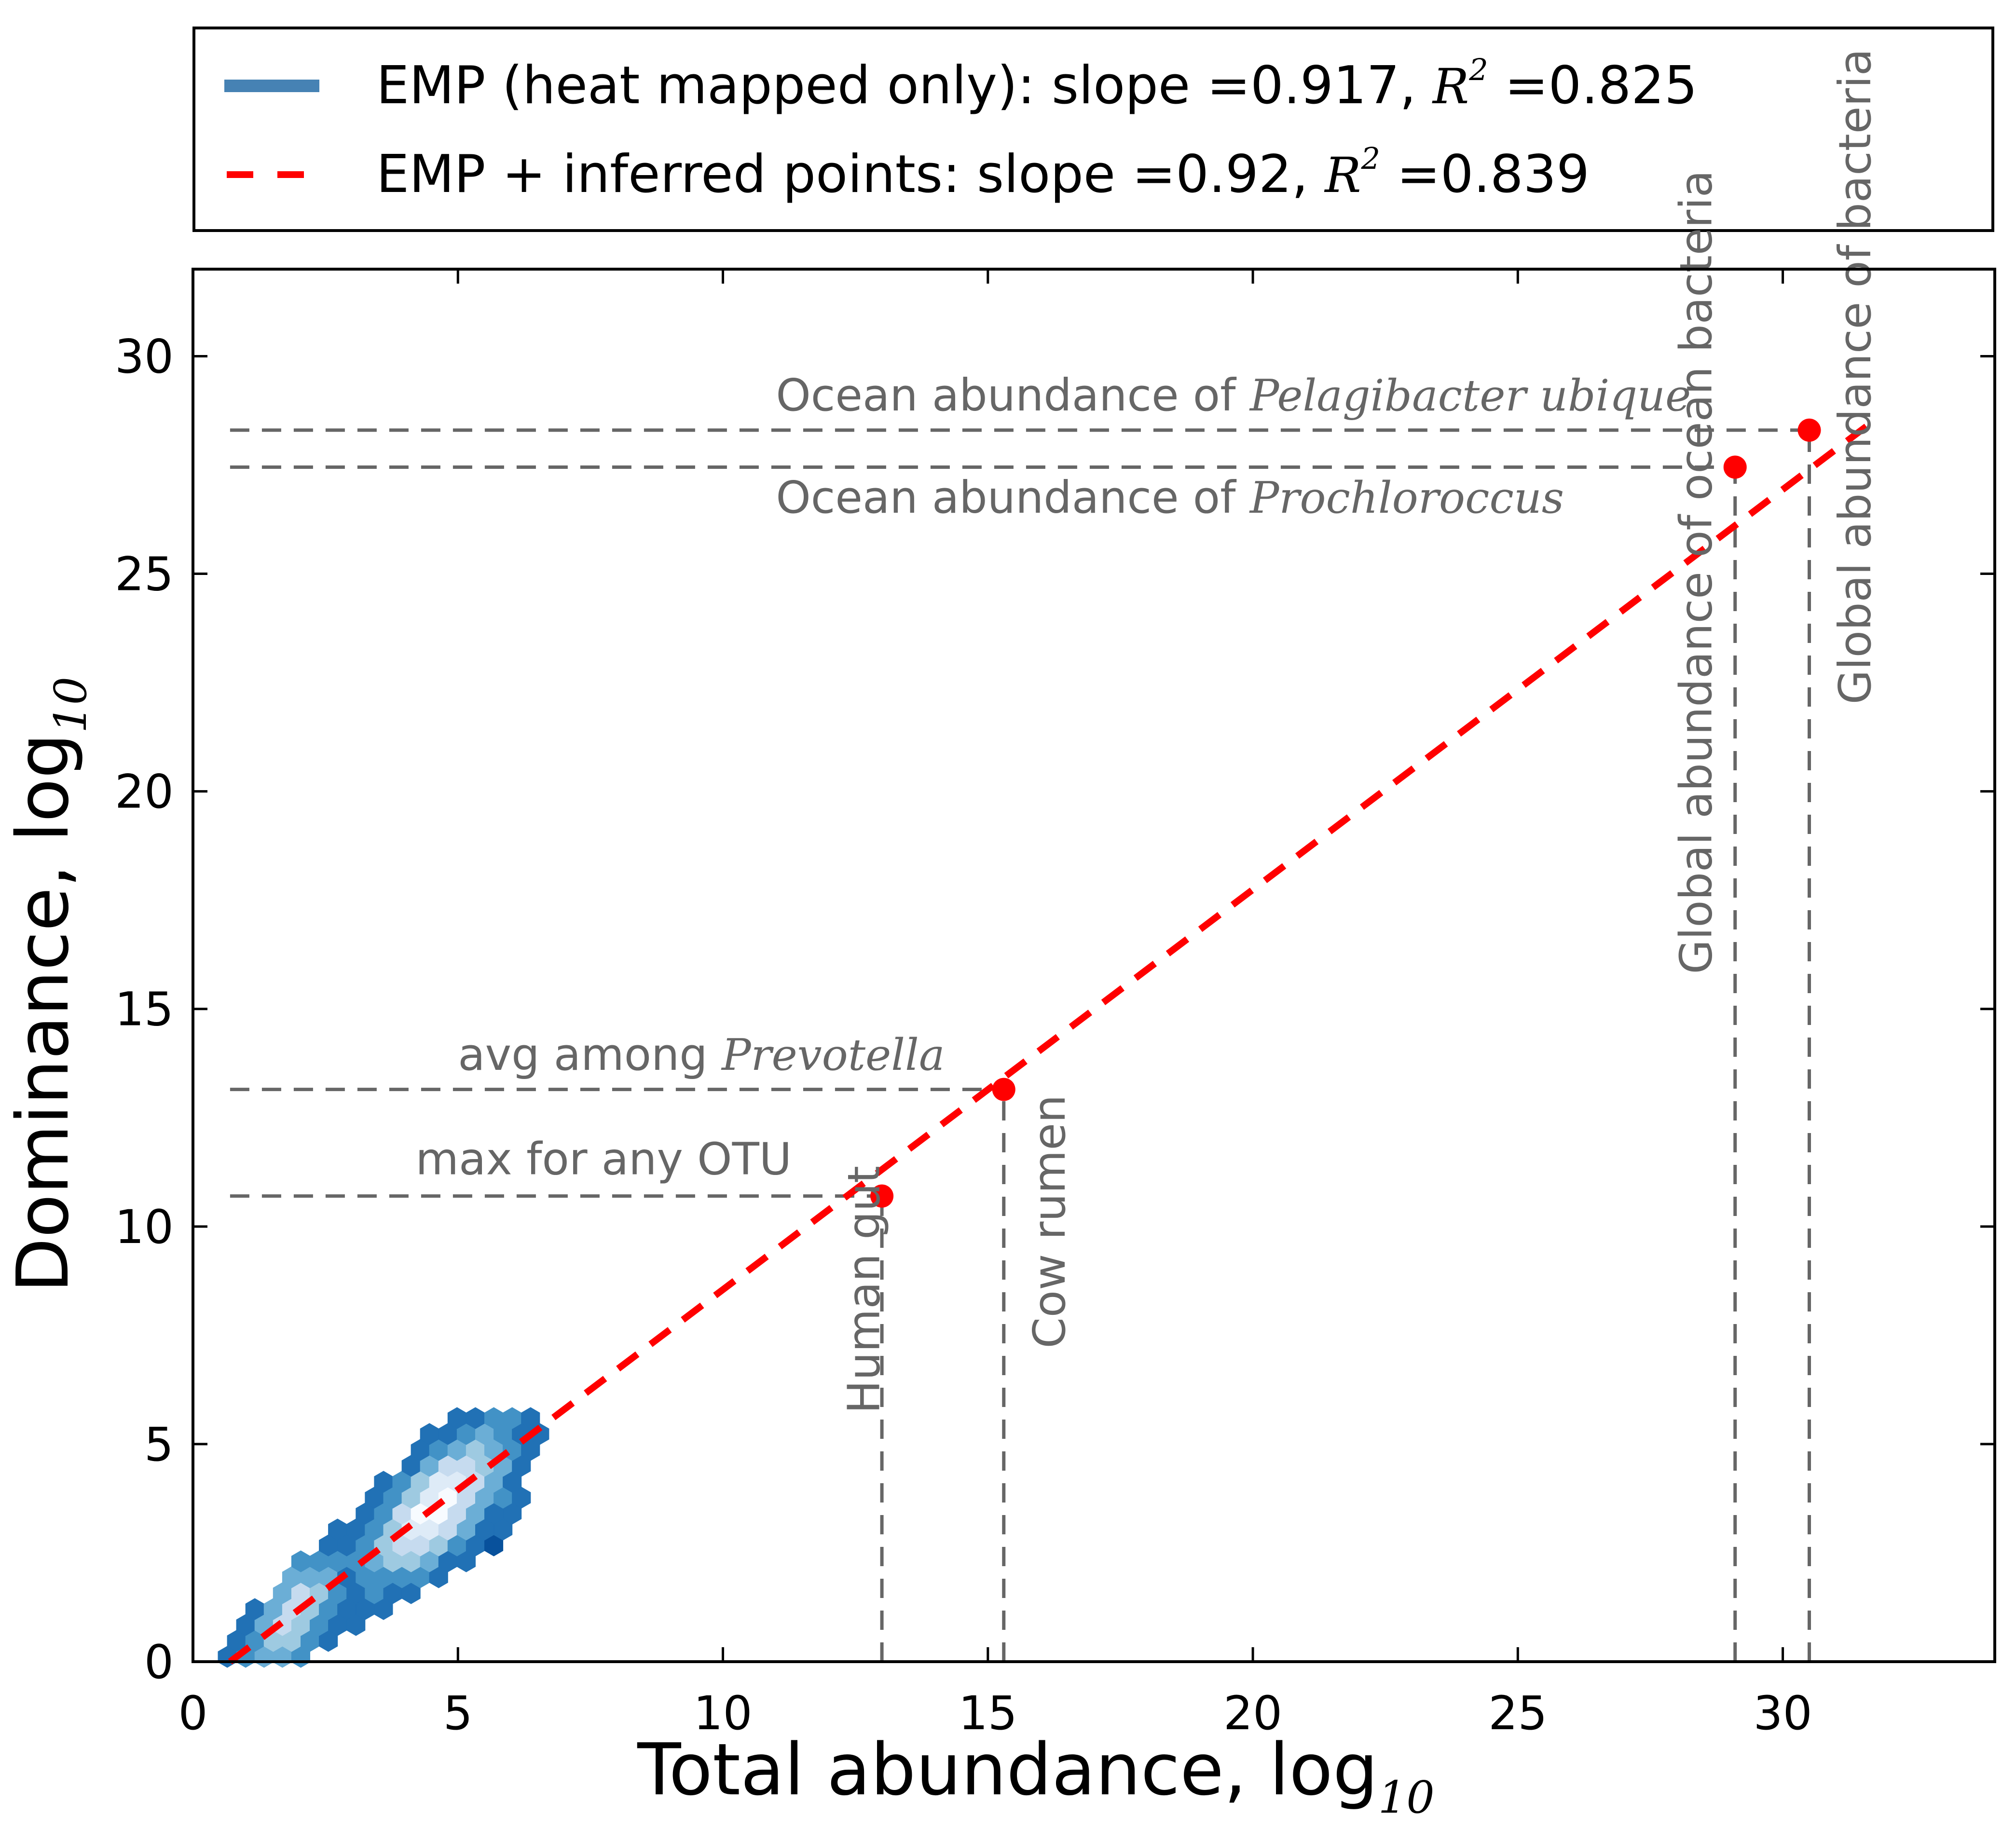 The width and height of the screenshot is (2016, 1844). I want to click on x-axis-label-subscript: 10, so click(1406, 1797).